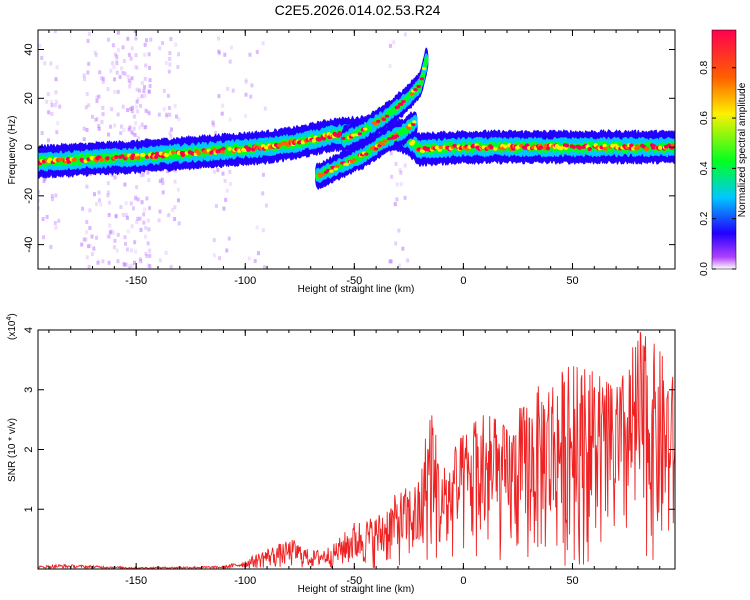  I want to click on colorbar-tick-label: 0.4, so click(704, 168).